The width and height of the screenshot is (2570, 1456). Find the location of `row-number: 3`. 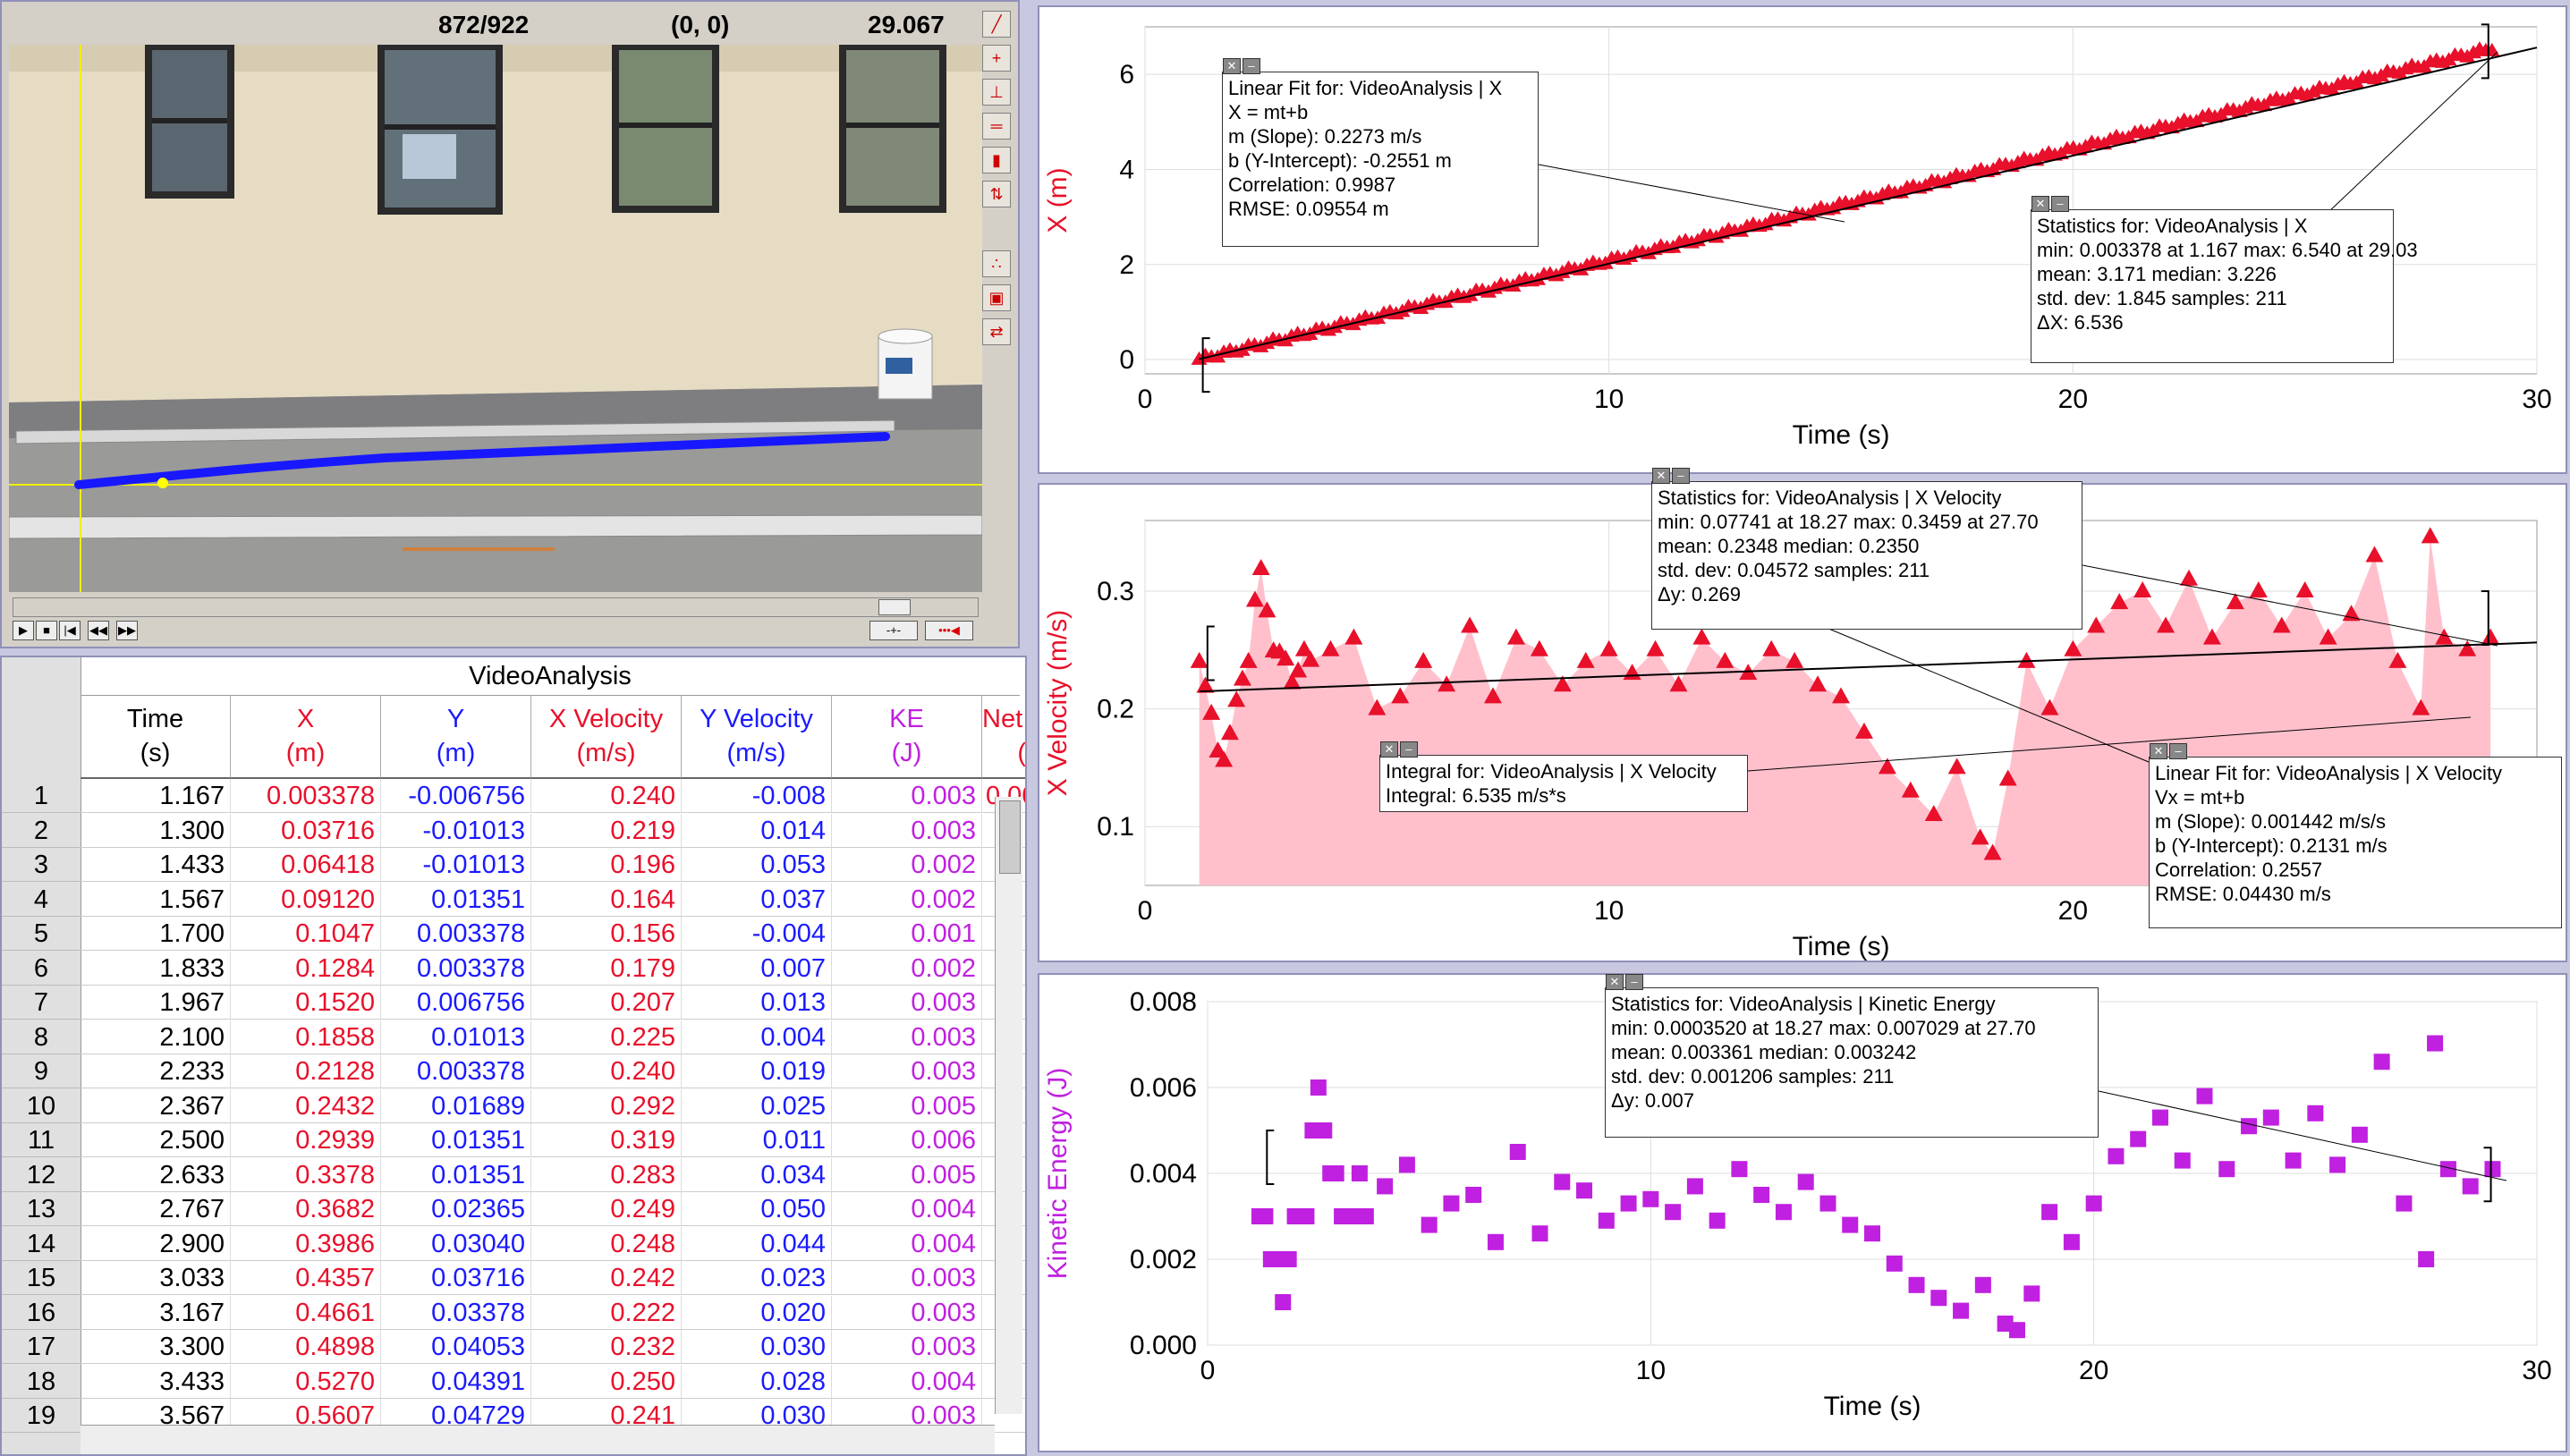

row-number: 3 is located at coordinates (41, 865).